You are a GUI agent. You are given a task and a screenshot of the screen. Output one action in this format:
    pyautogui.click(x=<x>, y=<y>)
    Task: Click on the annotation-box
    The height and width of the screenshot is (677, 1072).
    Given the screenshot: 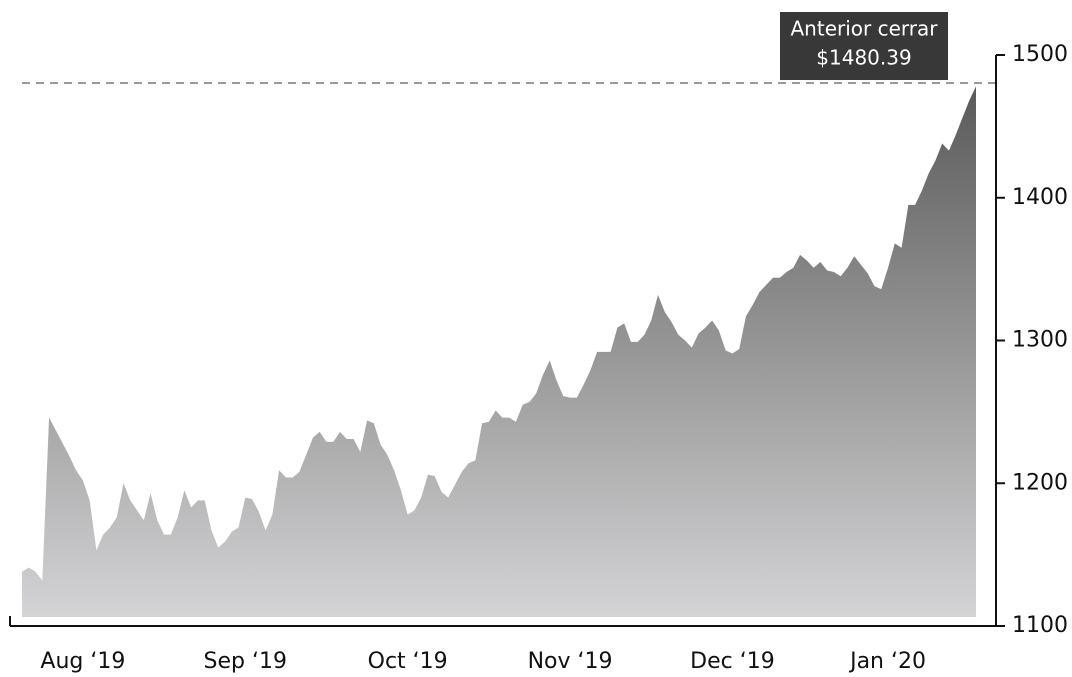 What is the action you would take?
    pyautogui.click(x=864, y=46)
    